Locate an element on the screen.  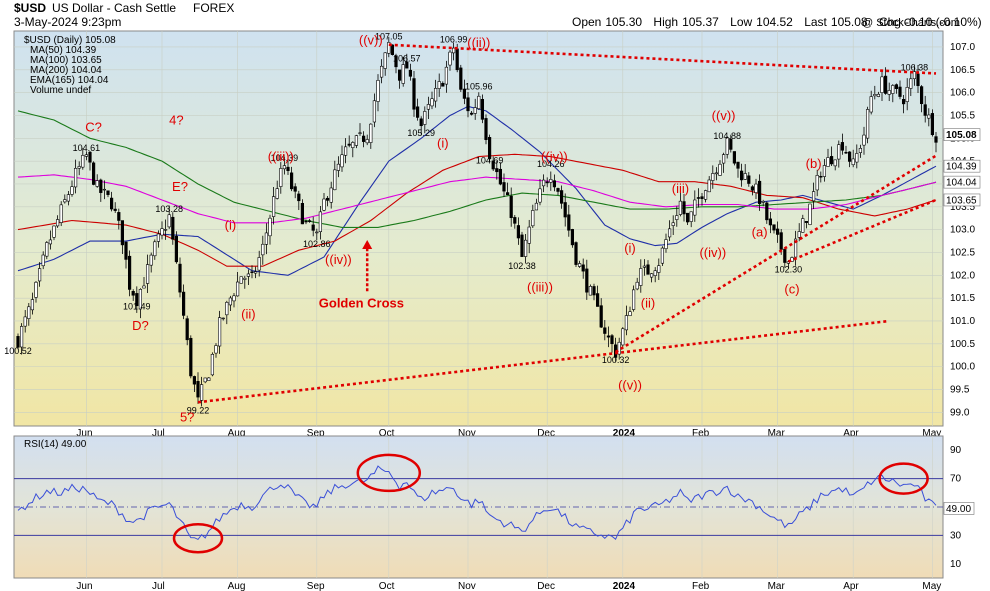
price-label: 100.32 is located at coordinates (616, 360).